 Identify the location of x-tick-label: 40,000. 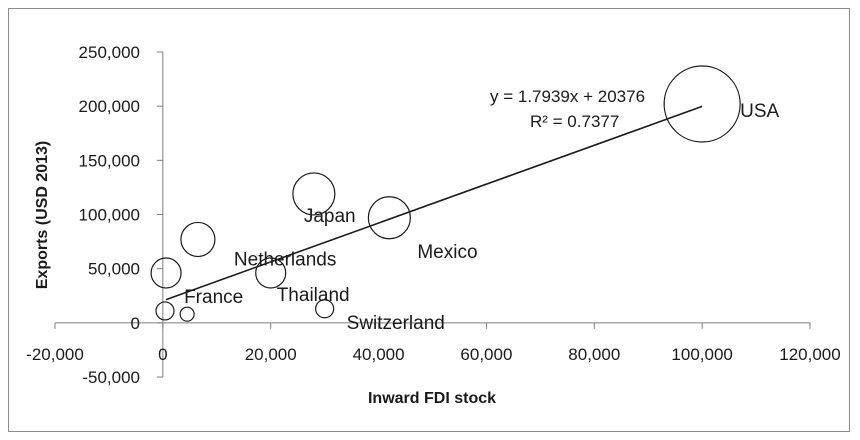
(379, 354).